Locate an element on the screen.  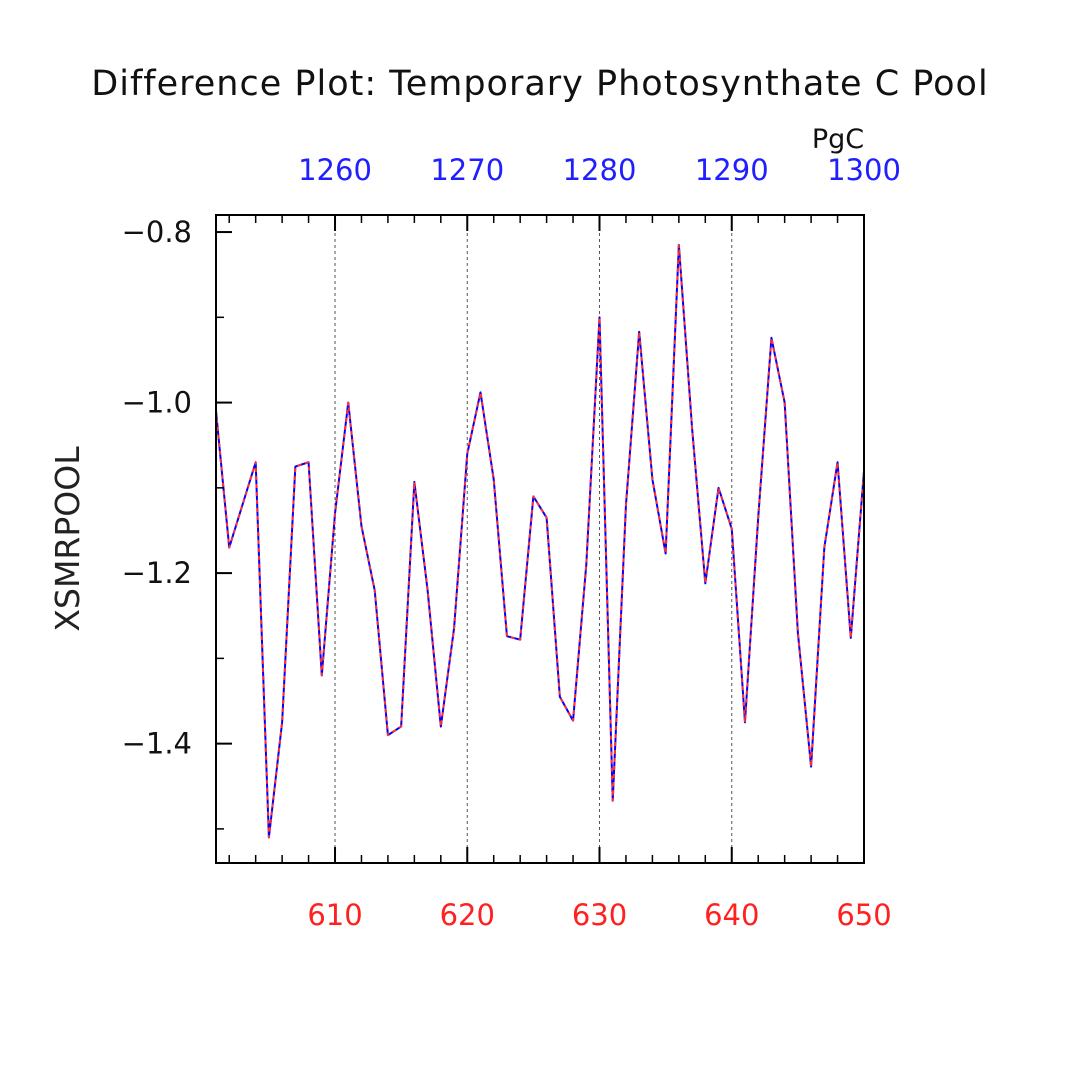
top-x-tick-label: 1270 is located at coordinates (467, 170).